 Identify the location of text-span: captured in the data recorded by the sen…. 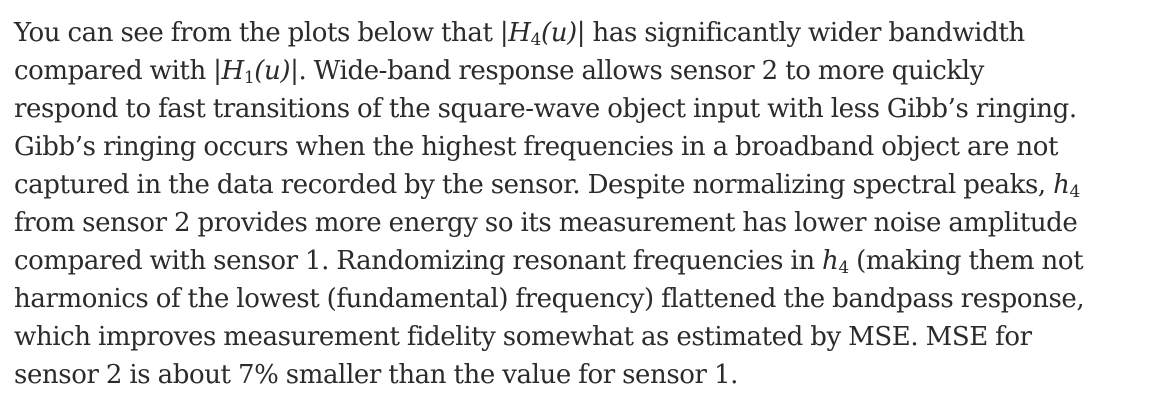
(534, 185).